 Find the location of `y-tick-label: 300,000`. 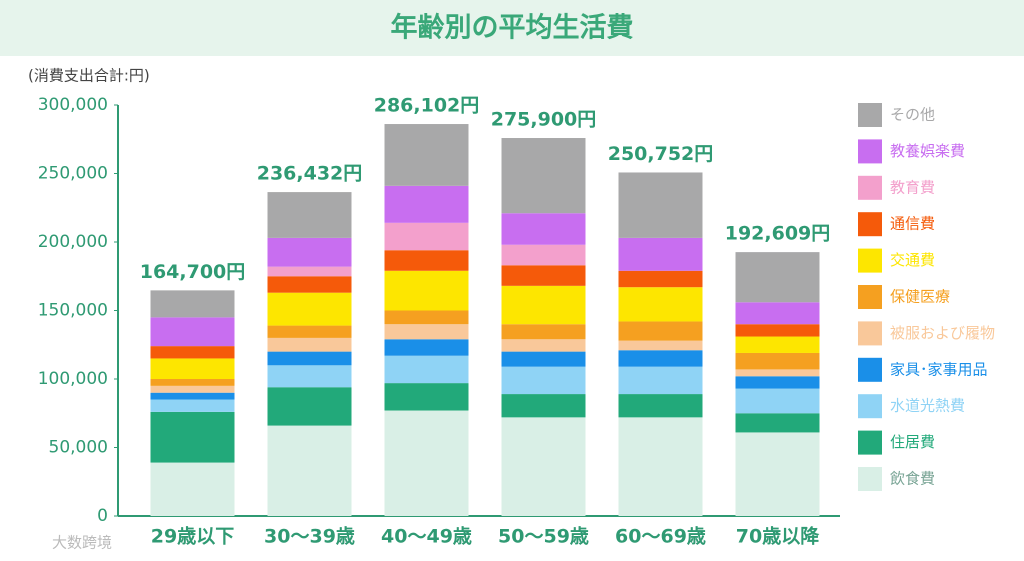

y-tick-label: 300,000 is located at coordinates (73, 105).